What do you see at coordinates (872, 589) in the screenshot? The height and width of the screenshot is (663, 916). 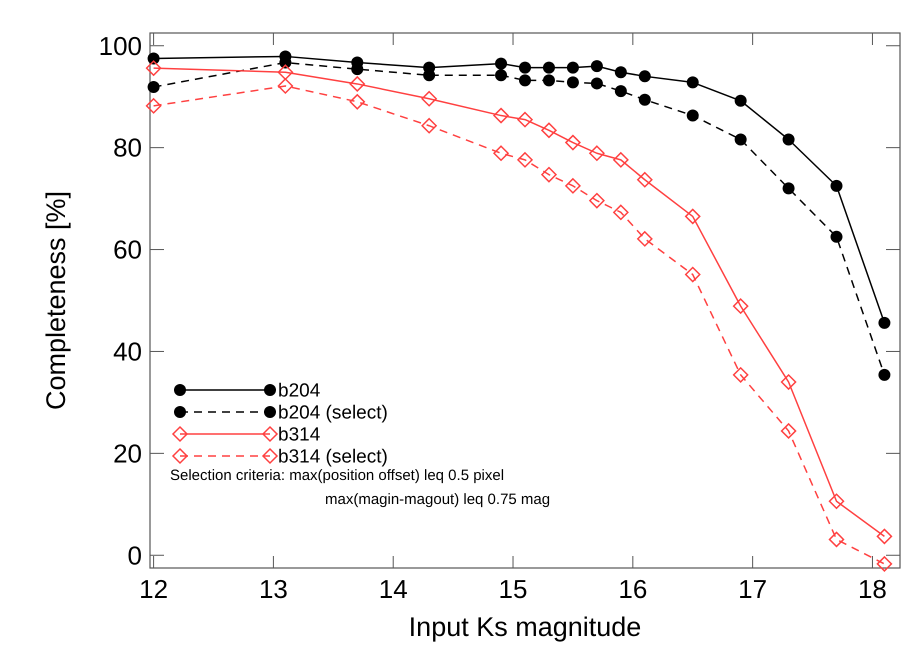 I see `x-tick-label: 18` at bounding box center [872, 589].